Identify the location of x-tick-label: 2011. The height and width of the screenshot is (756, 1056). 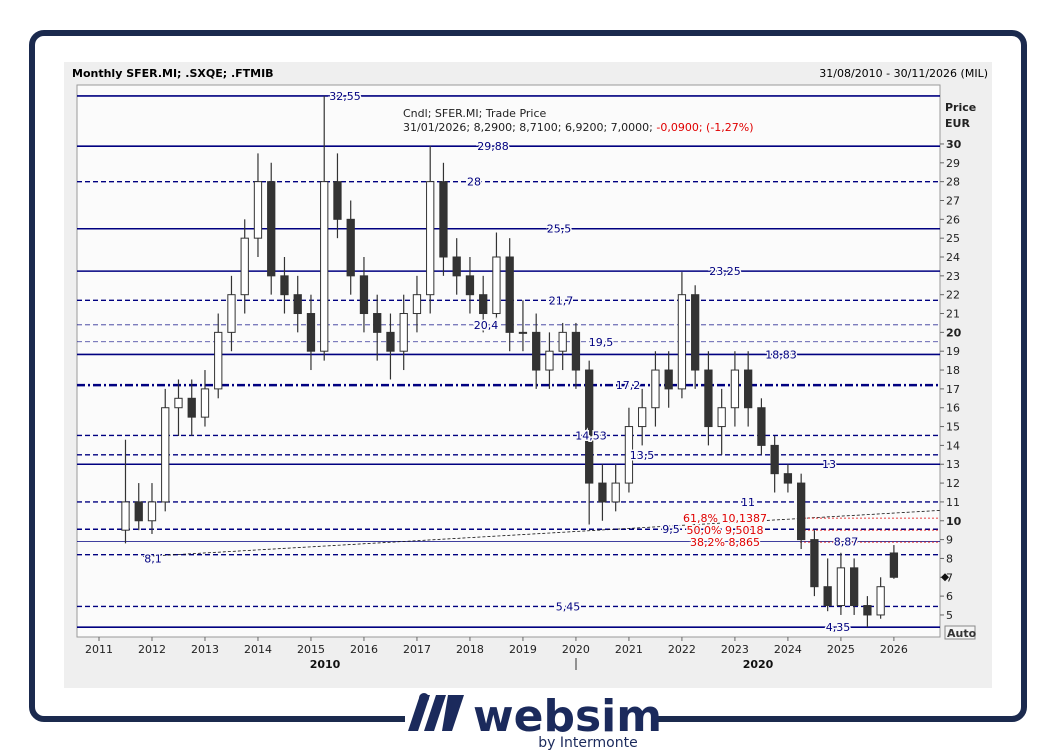
(99, 649).